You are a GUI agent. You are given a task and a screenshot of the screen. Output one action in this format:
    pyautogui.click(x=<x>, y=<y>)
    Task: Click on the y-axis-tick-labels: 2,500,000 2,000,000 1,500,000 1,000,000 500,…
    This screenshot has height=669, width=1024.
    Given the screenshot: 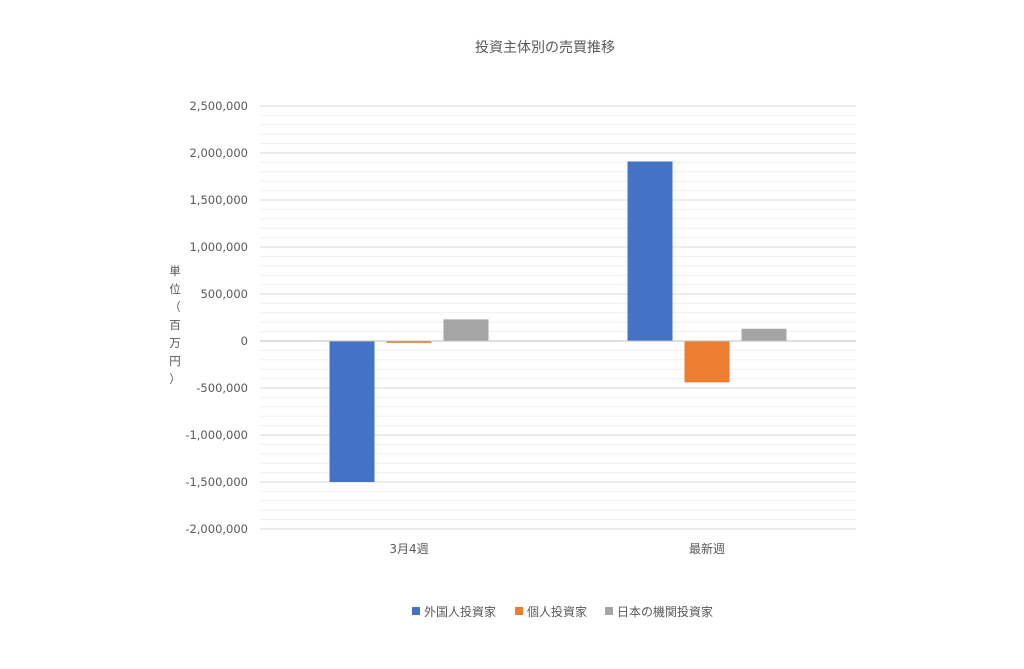 What is the action you would take?
    pyautogui.click(x=216, y=317)
    